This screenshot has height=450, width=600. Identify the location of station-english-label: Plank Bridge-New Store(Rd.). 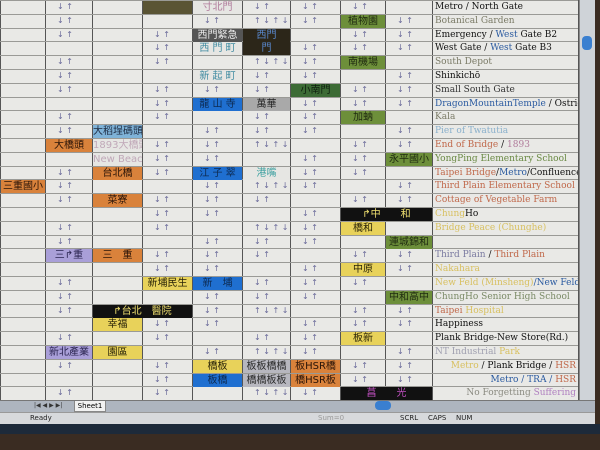
(505, 338).